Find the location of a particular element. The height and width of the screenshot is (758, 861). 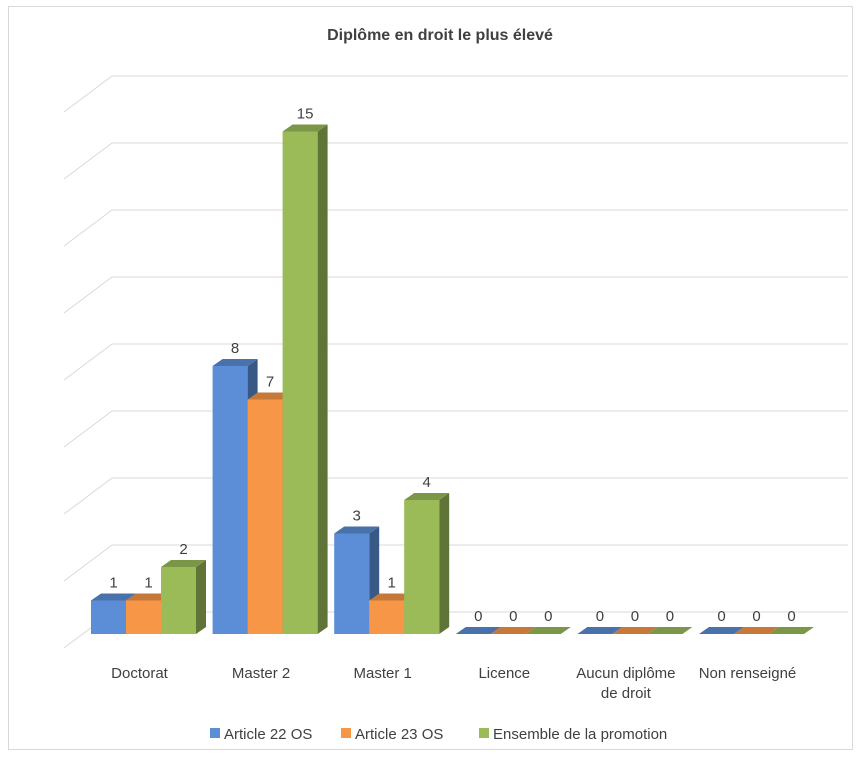

legend-entry: Article 22 OS is located at coordinates (261, 734).